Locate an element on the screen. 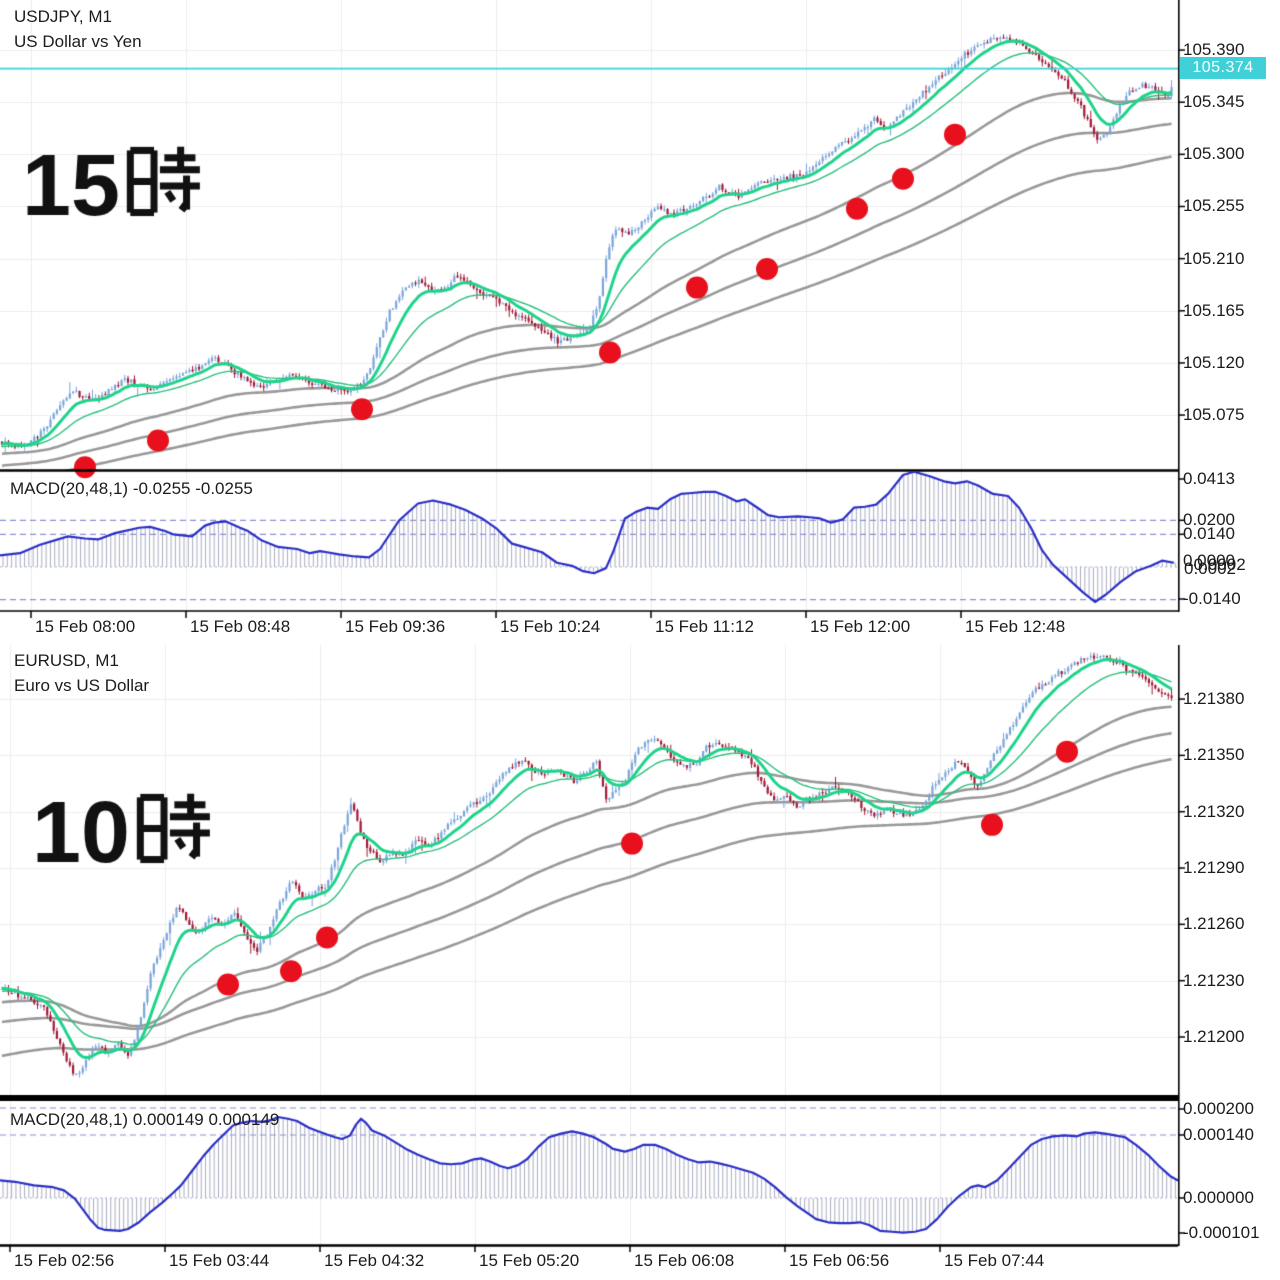 Image resolution: width=1280 pixels, height=1280 pixels. price-tick-label: 1.21350 is located at coordinates (1214, 754).